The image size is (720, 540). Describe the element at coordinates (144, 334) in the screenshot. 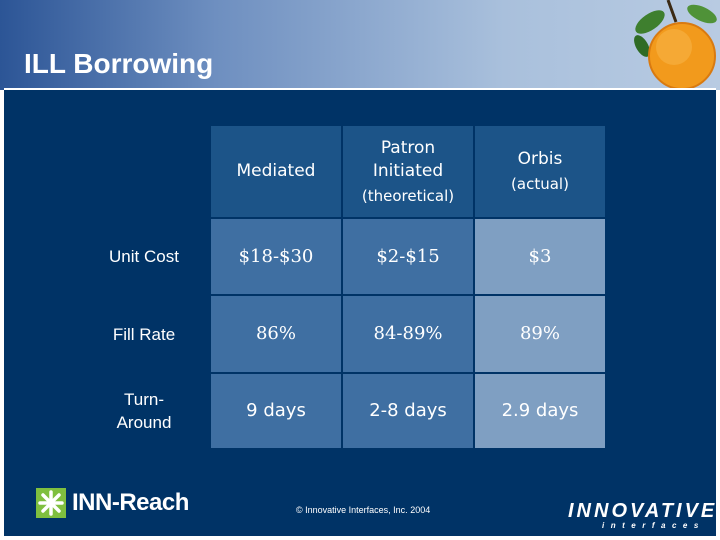

I see `row-label-fill-rate: Fill Rate` at that location.